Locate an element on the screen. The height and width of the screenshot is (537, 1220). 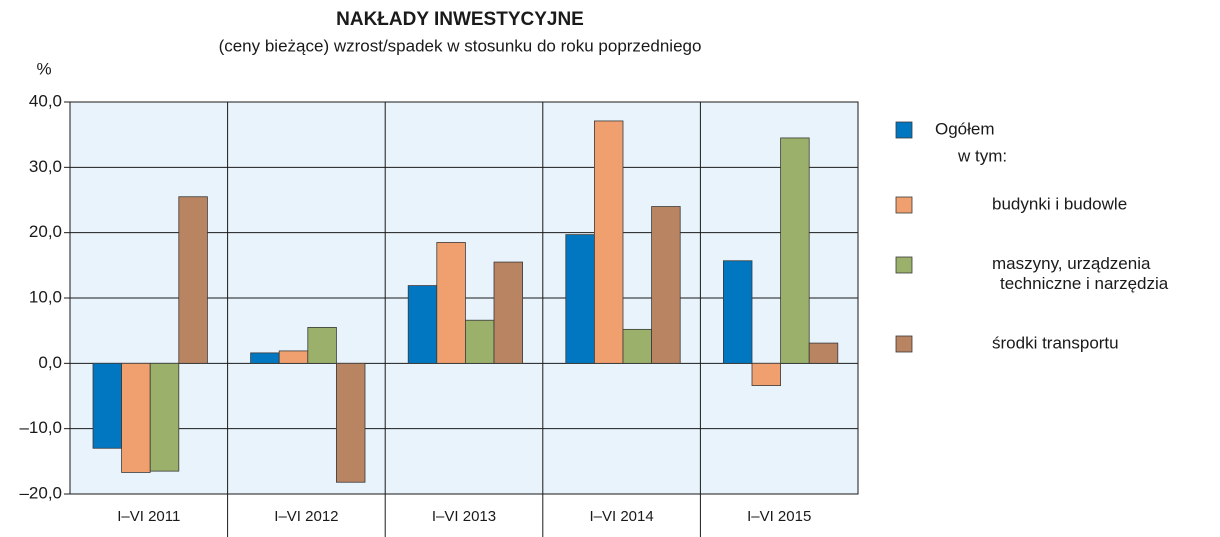
x-tick-label: I–VI 2014 is located at coordinates (621, 516).